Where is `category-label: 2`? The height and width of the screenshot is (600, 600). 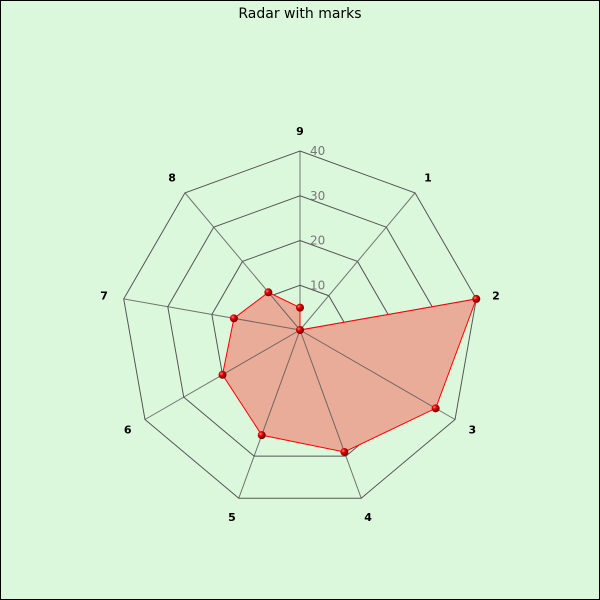
category-label: 2 is located at coordinates (496, 295).